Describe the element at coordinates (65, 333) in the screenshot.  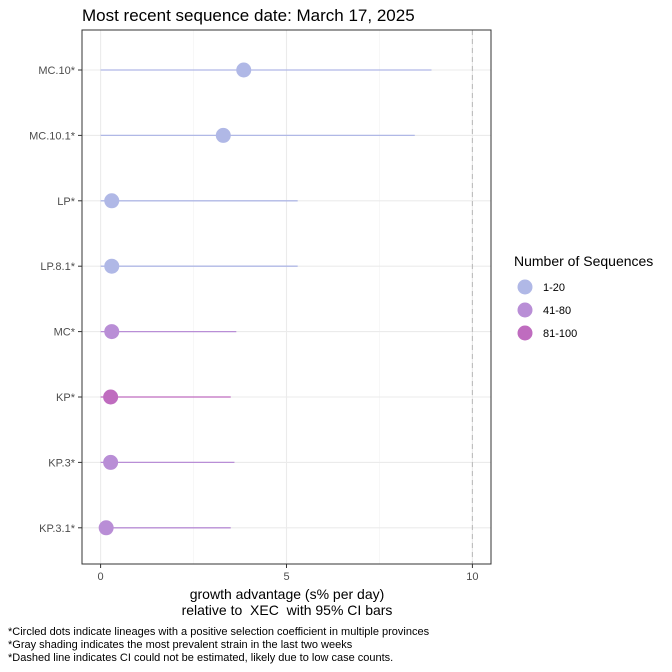
I see `y-tick-label: MC*` at that location.